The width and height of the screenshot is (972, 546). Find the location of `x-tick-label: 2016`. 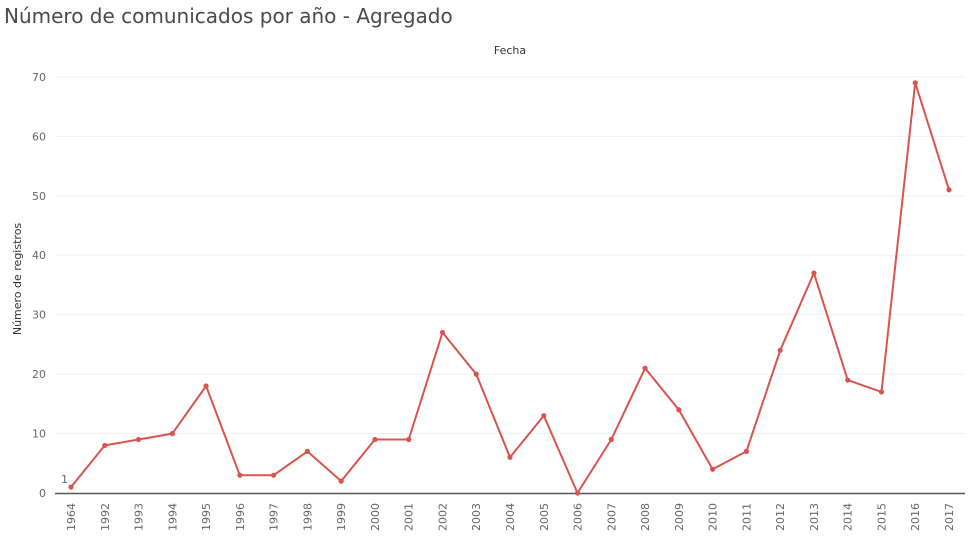

x-tick-label: 2016 is located at coordinates (915, 517).